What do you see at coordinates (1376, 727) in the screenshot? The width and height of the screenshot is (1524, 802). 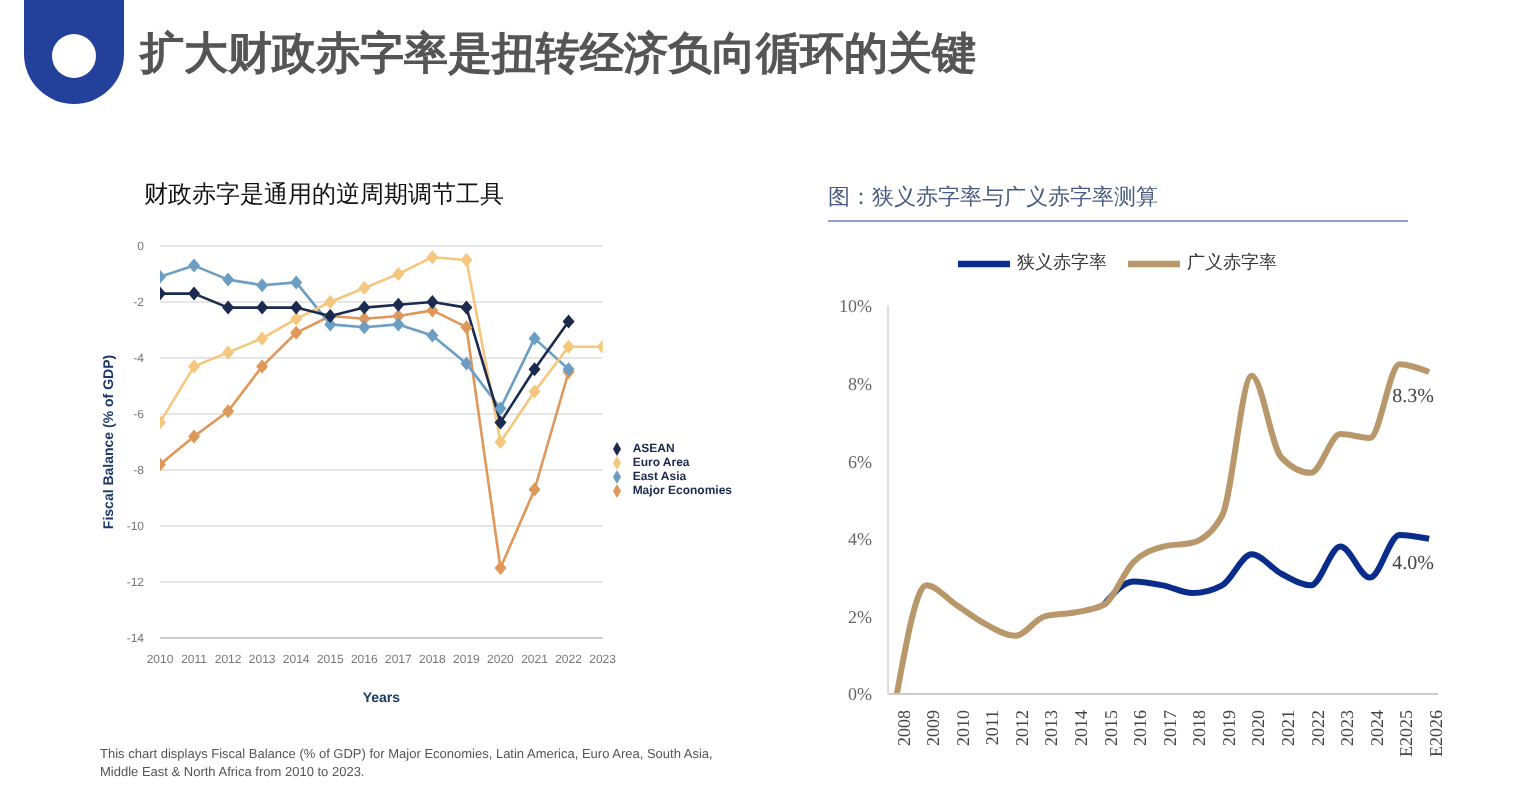 I see `x-tick-label: 2024` at bounding box center [1376, 727].